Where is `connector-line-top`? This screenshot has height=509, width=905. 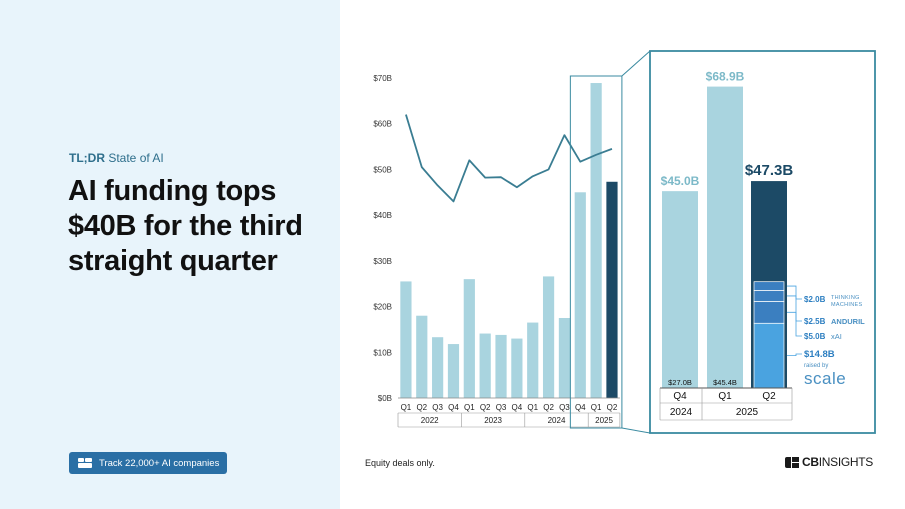
connector-line-top is located at coordinates (636, 63).